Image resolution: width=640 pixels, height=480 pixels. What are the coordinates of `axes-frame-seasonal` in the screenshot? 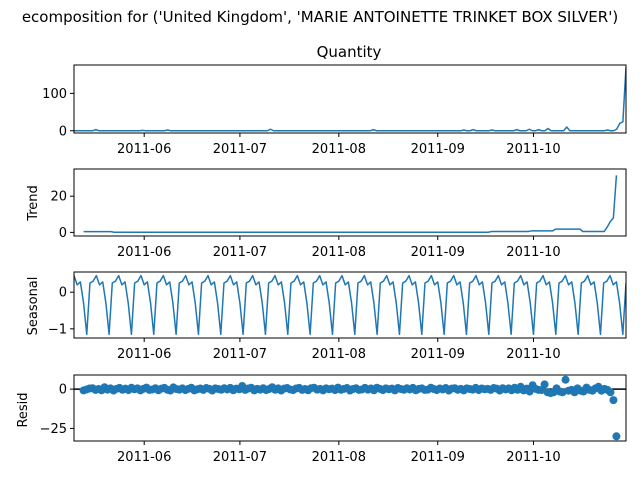 It's located at (350, 305).